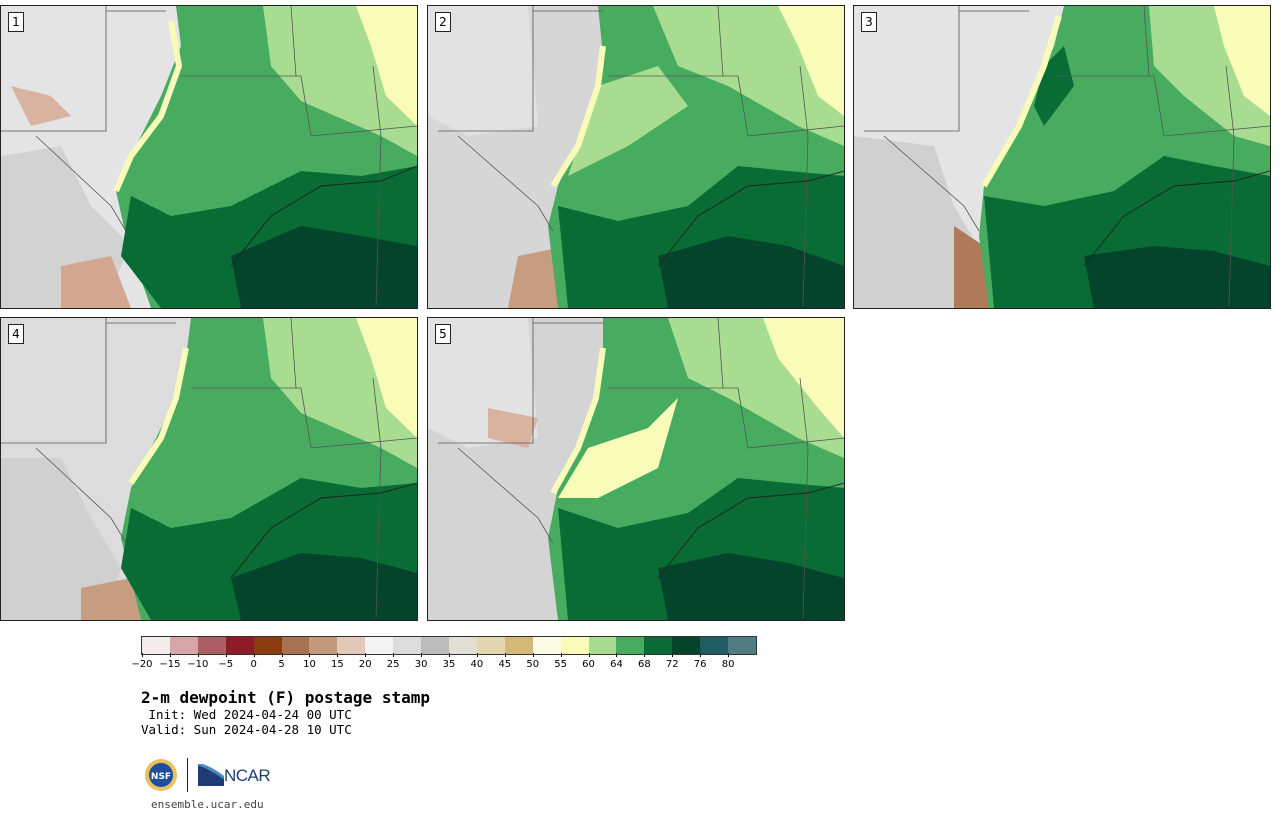  Describe the element at coordinates (477, 664) in the screenshot. I see `colorbar-tick-label: 40` at that location.